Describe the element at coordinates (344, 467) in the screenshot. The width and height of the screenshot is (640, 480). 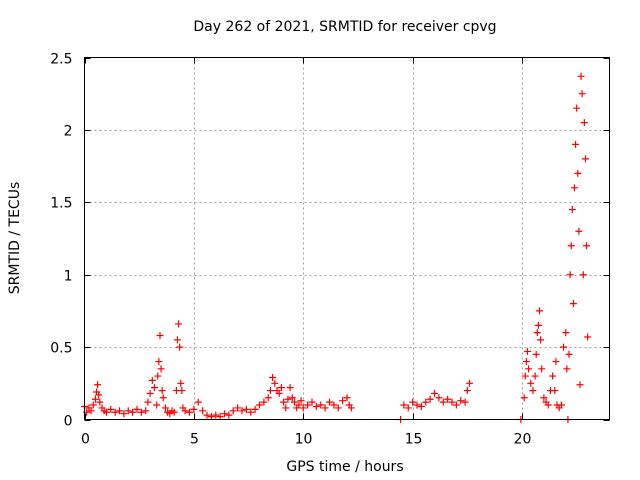
I see `x-axis-label: GPS time / hours` at that location.